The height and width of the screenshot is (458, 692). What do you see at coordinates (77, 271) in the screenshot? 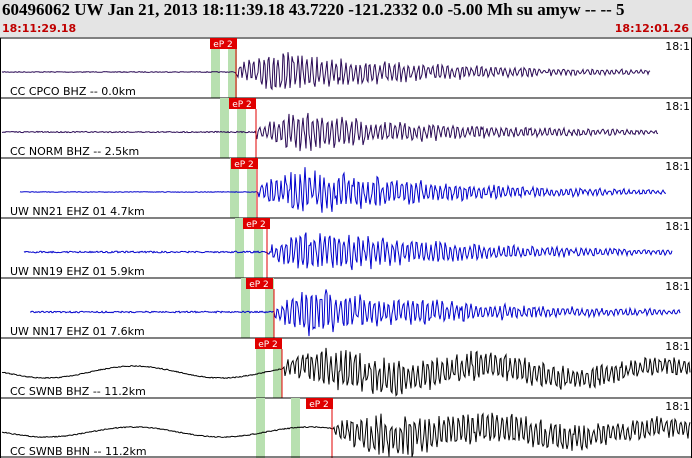
I see `trace-label: UW NN19 EHZ 01 5.9km` at bounding box center [77, 271].